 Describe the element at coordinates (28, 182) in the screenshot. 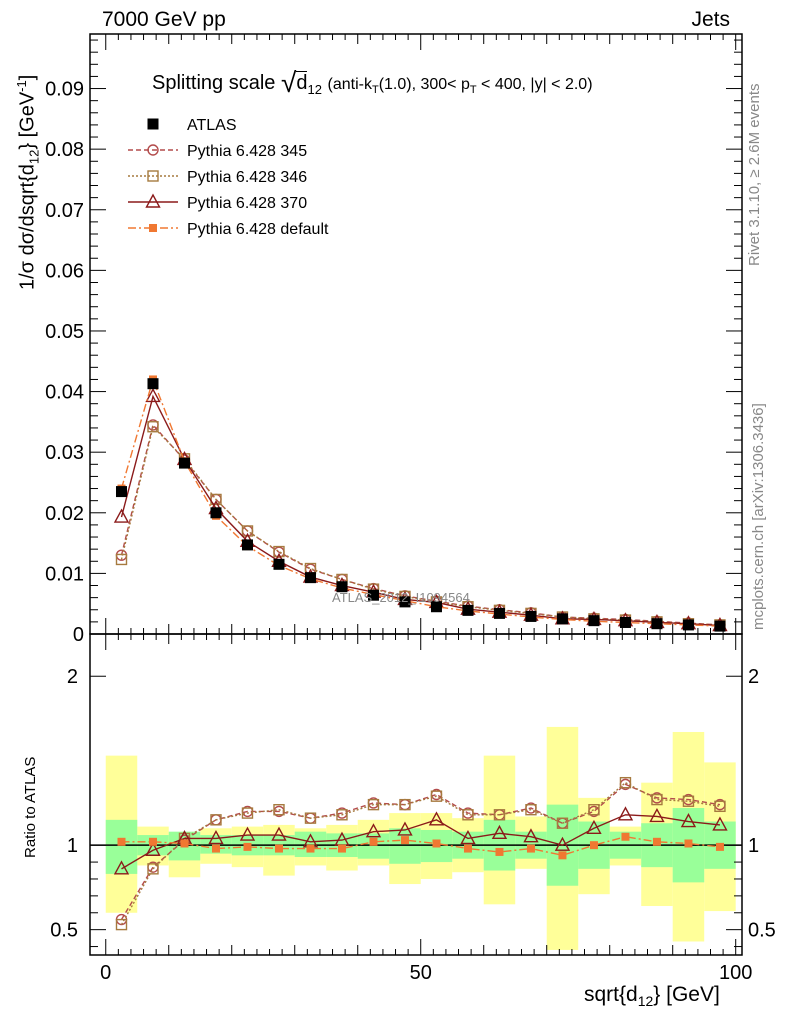

I see `main-y-axis-title: 1/σ dσ/dsqrt{d12} [GeV-1]` at that location.